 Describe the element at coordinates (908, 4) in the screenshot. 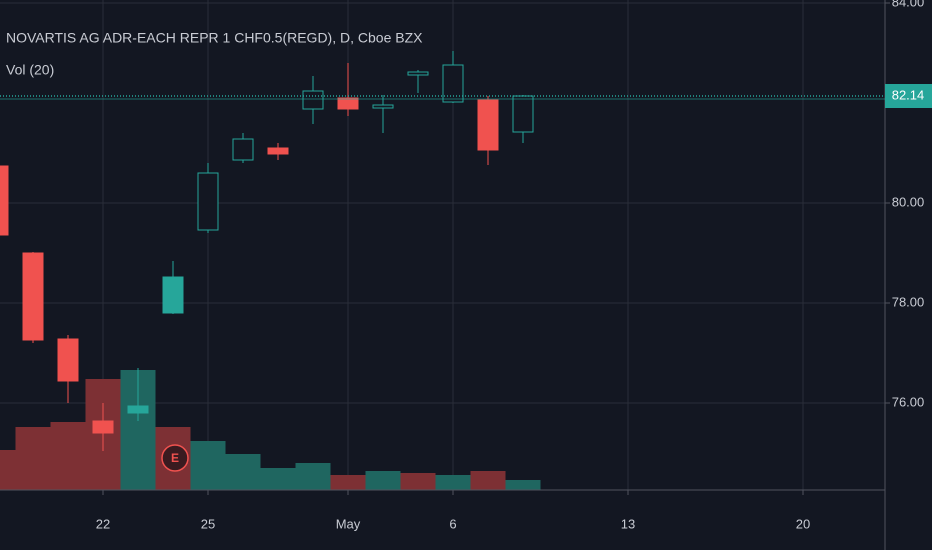

I see `y-tick-label: 84.00` at that location.